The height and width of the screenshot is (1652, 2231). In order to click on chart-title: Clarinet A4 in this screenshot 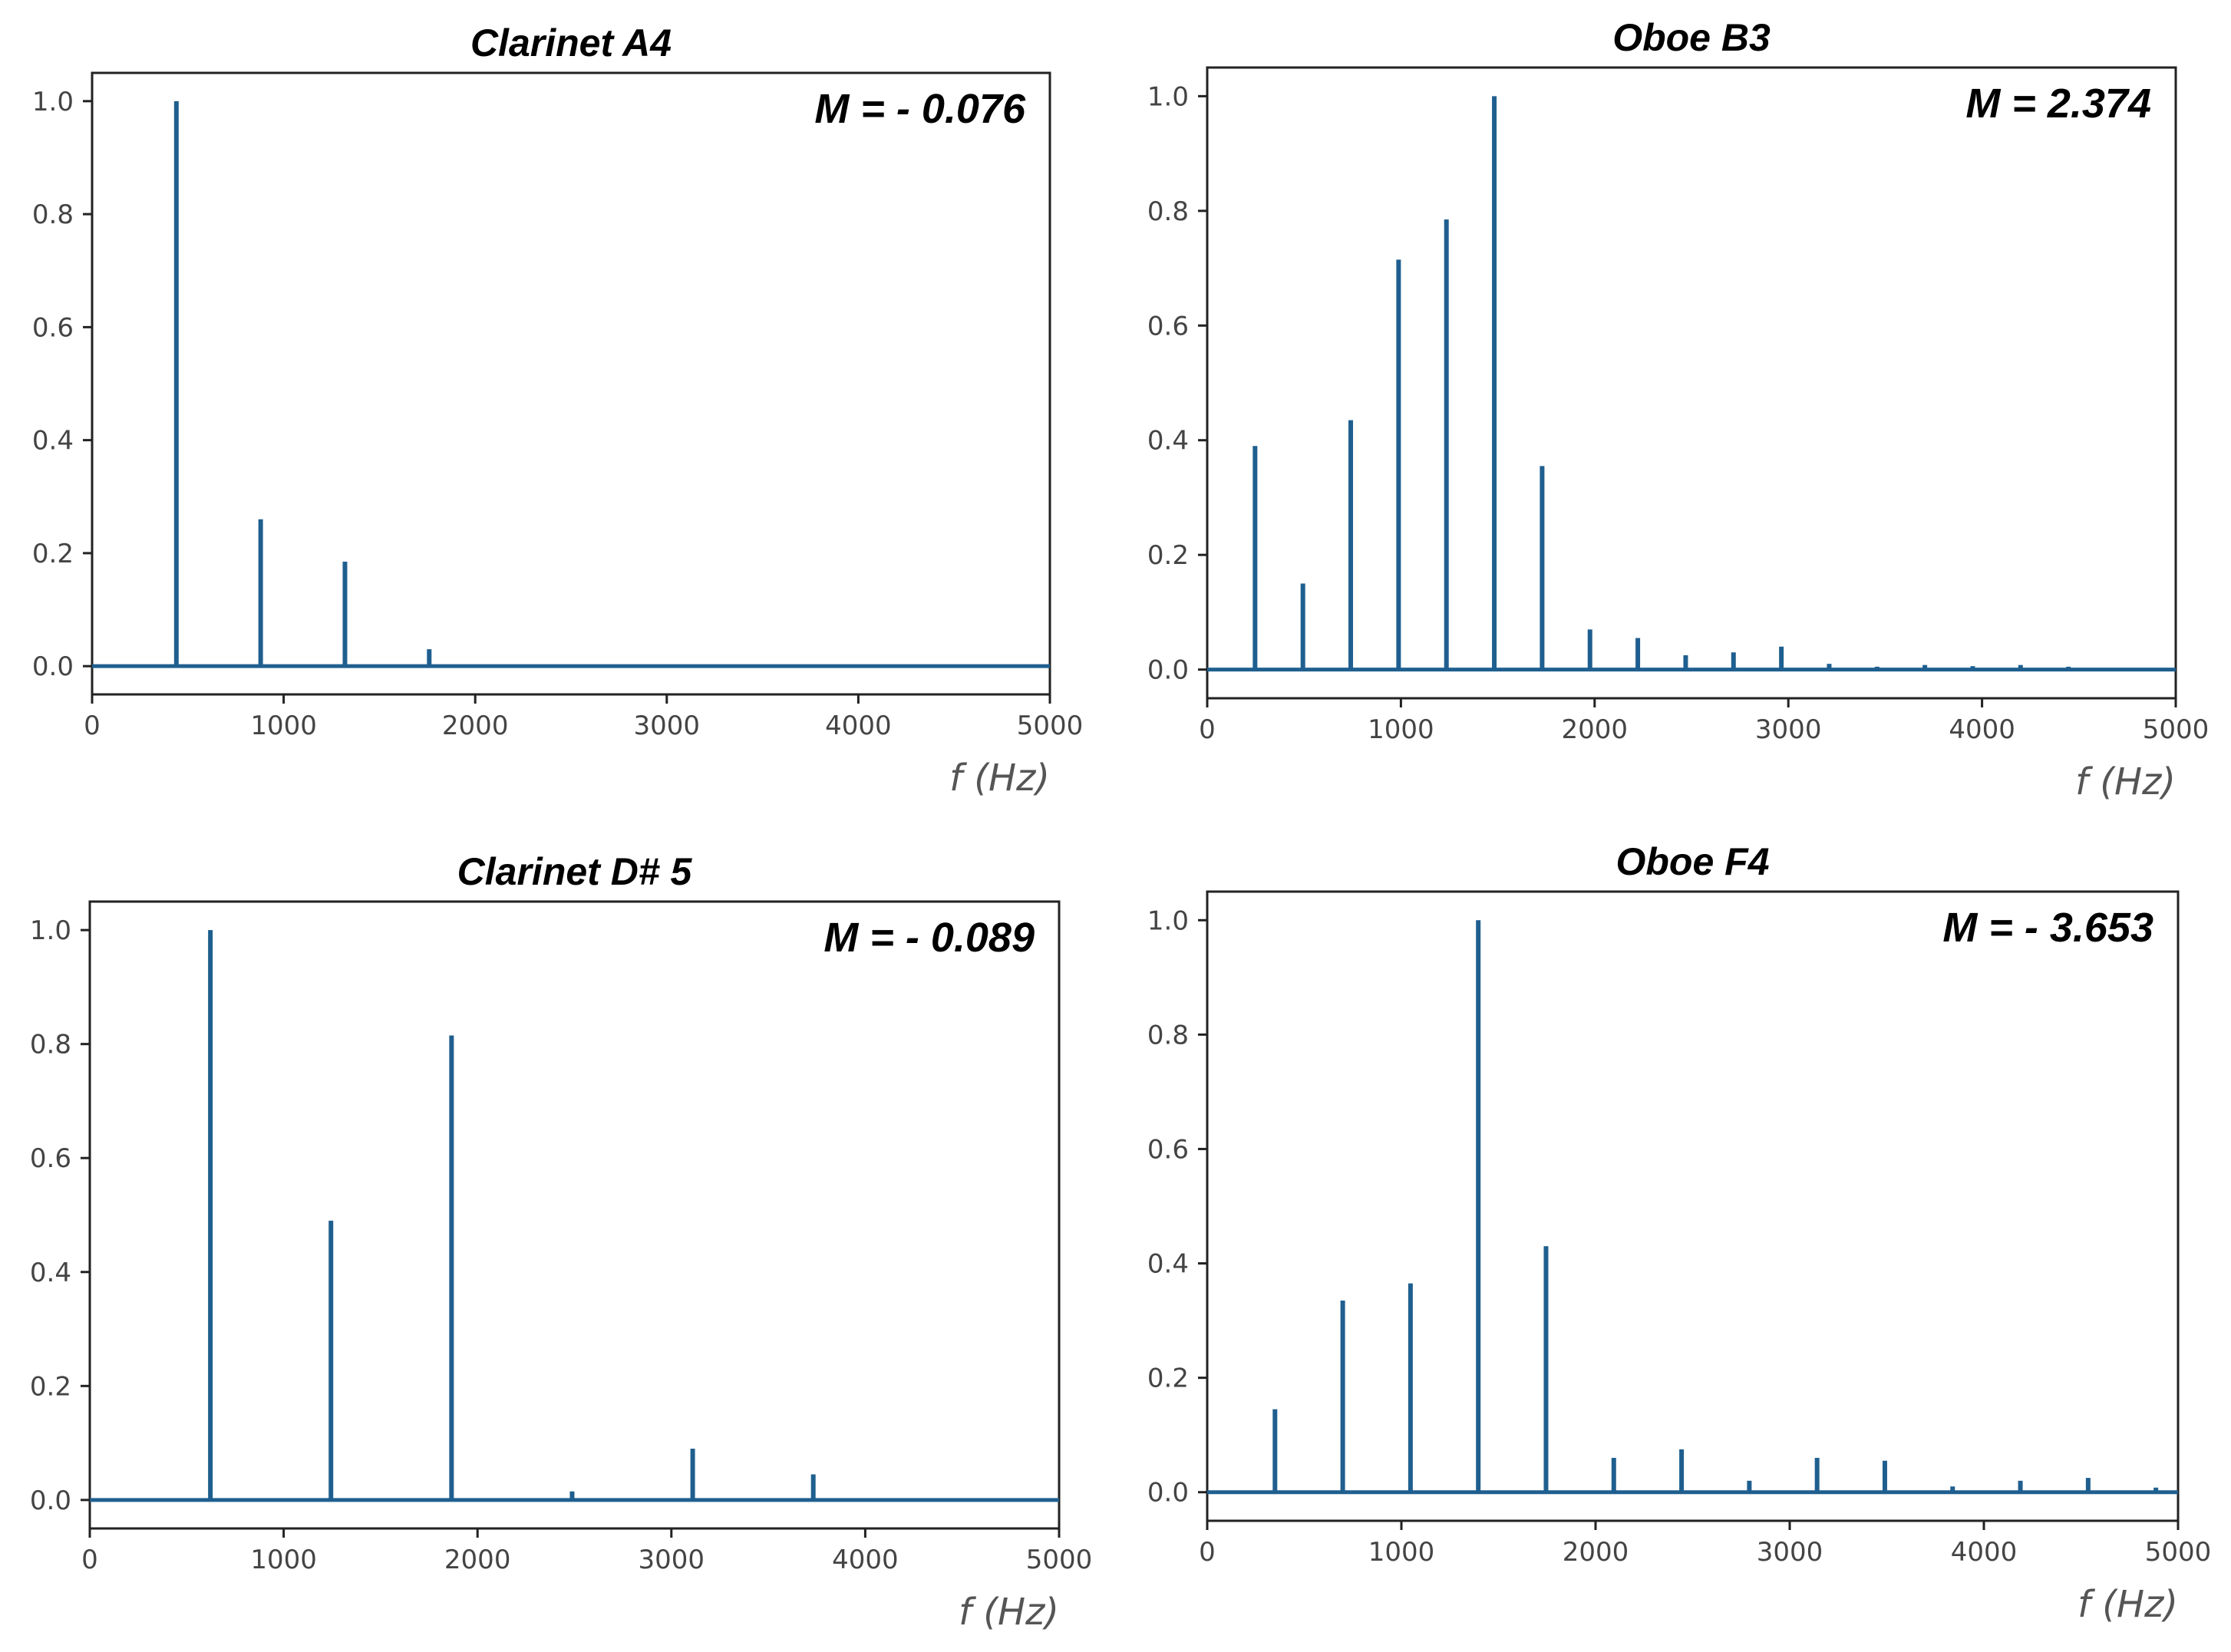, I will do `click(571, 42)`.